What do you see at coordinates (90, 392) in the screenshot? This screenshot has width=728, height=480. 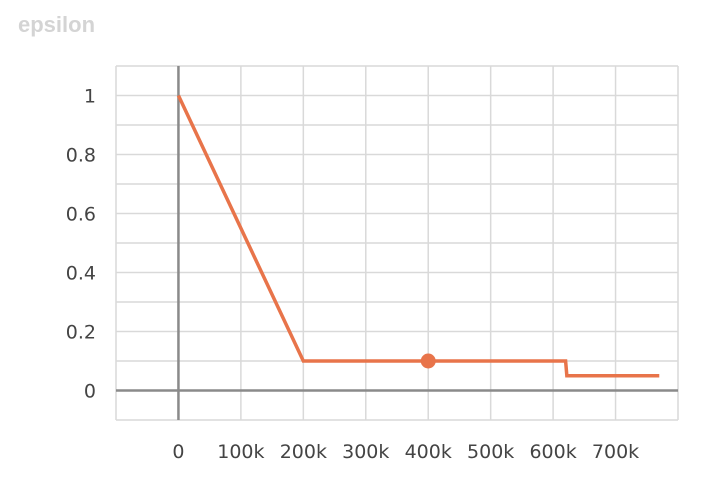 I see `y-tick-label: 0` at bounding box center [90, 392].